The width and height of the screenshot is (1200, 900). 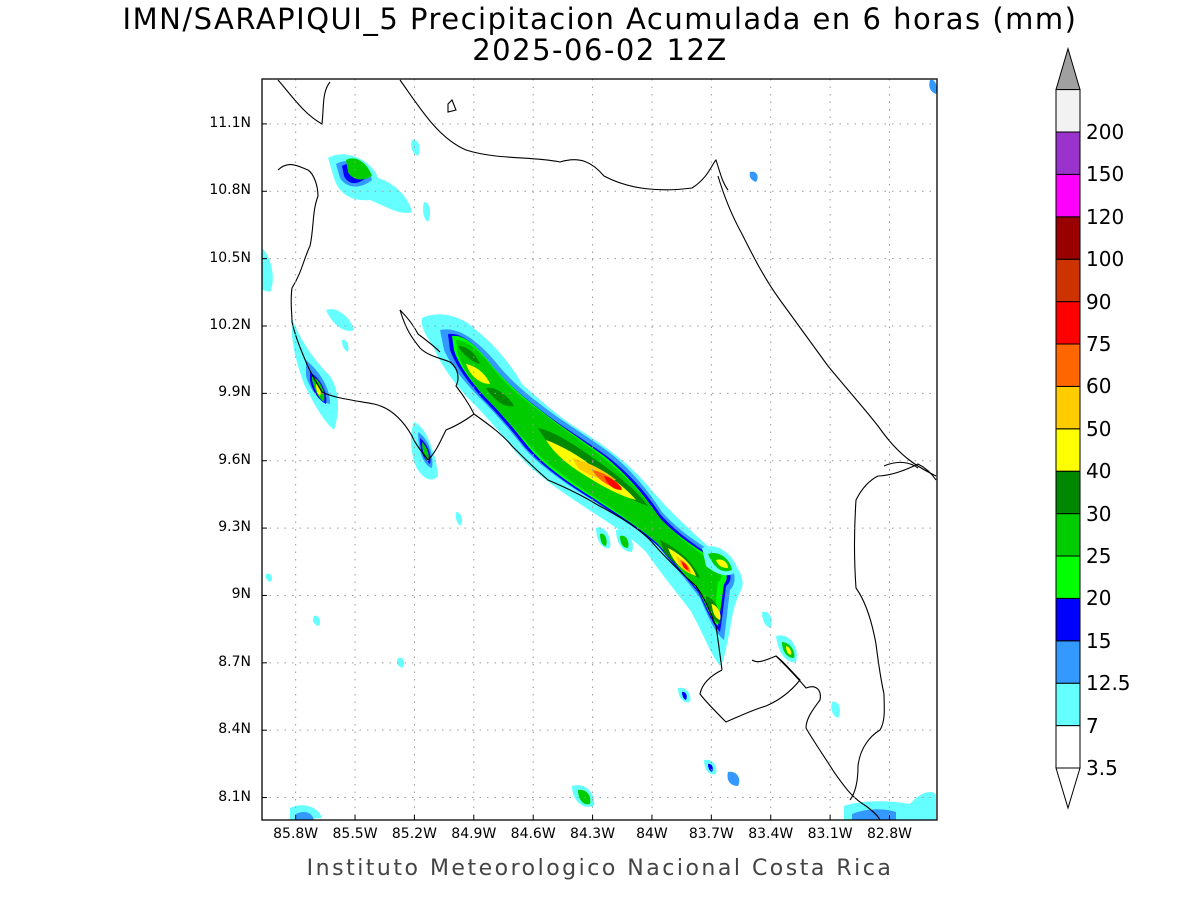 What do you see at coordinates (1099, 301) in the screenshot?
I see `colorbar-level-label: 90` at bounding box center [1099, 301].